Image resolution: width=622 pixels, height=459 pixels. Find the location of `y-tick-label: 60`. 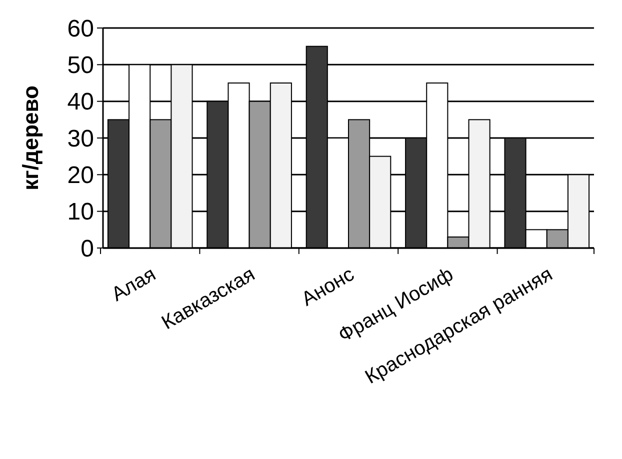

y-tick-label: 60 is located at coordinates (80, 28).